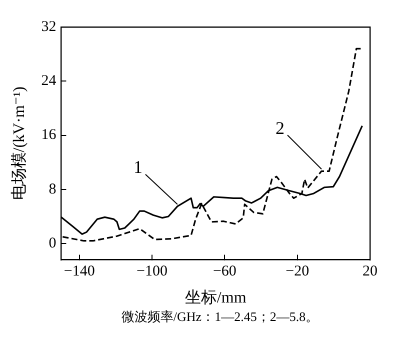 The image size is (400, 340). Describe the element at coordinates (280, 128) in the screenshot. I see `text: 2` at that location.